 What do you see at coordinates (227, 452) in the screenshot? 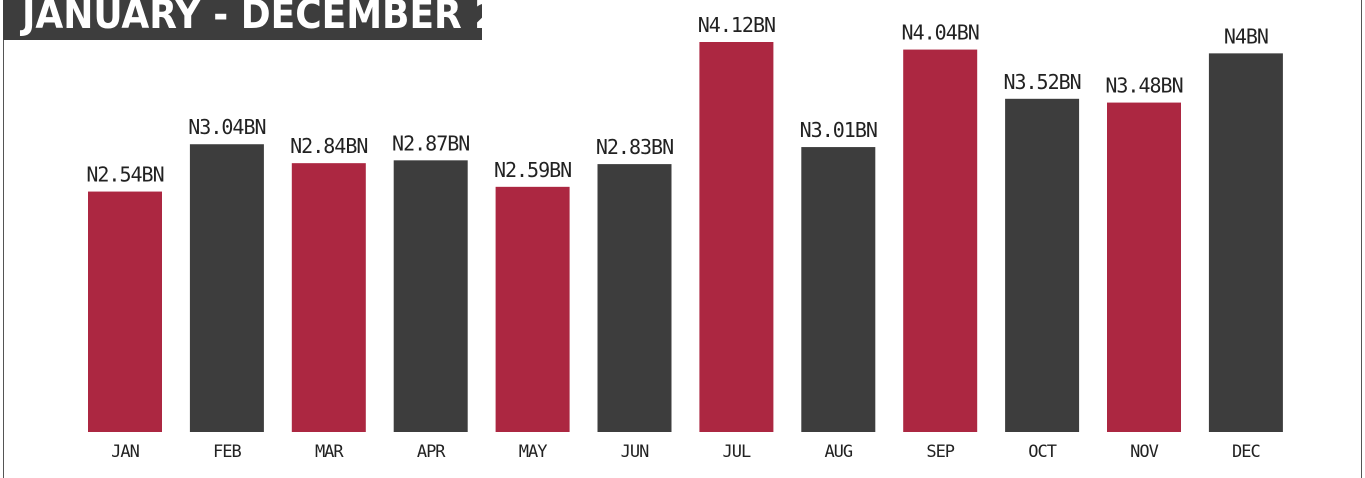
I see `x-tick-label: FEB` at bounding box center [227, 452].